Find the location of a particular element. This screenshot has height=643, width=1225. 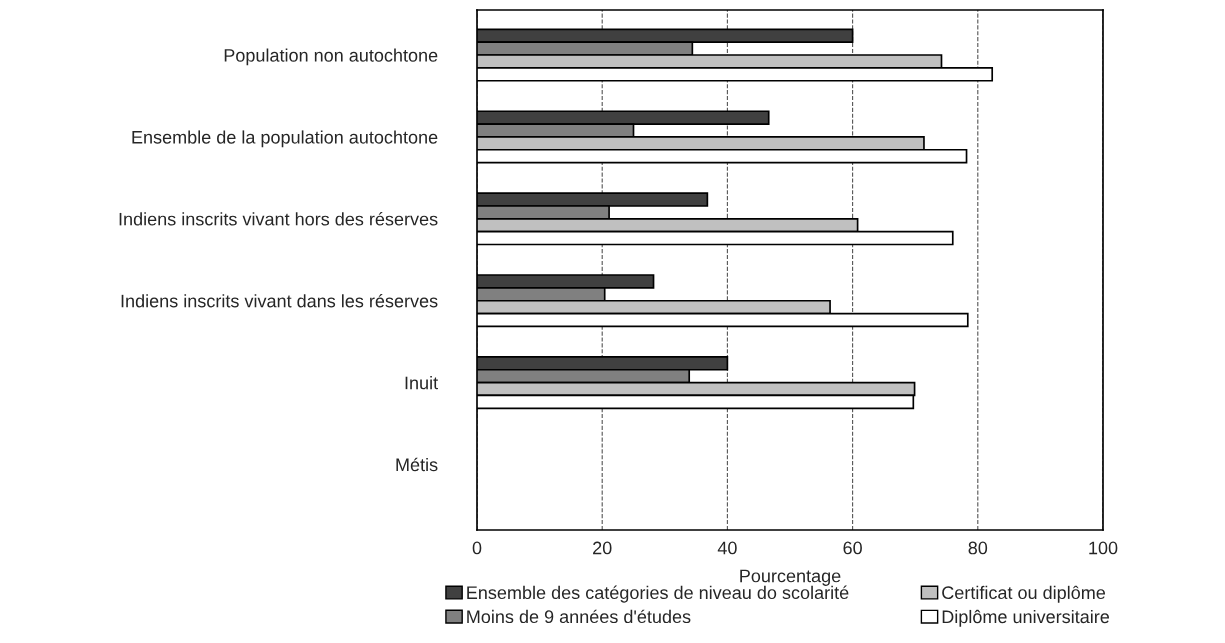

legend-label: Certificat ou diplôme is located at coordinates (1024, 594).